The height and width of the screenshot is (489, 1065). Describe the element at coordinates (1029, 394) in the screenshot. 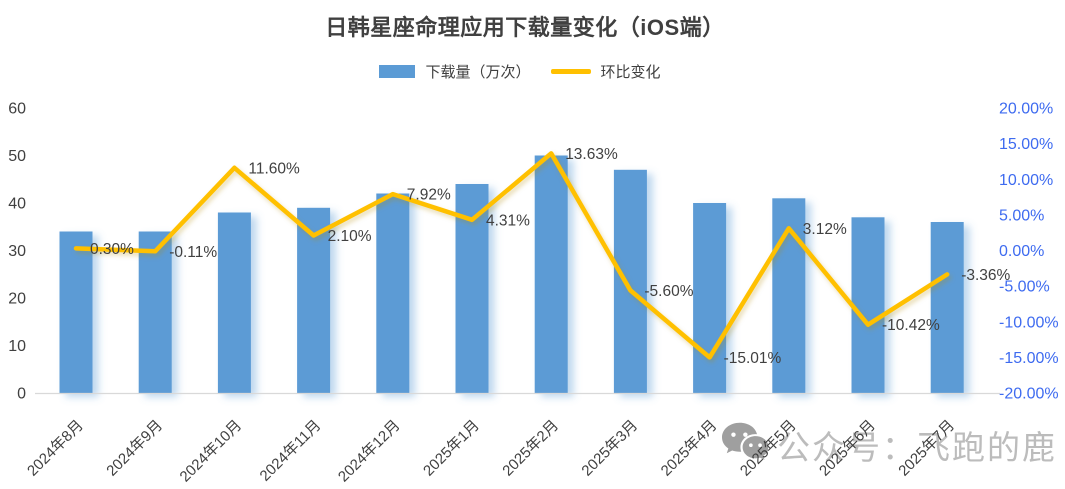

I see `secondary-axis-tick-label: -20.00%` at that location.